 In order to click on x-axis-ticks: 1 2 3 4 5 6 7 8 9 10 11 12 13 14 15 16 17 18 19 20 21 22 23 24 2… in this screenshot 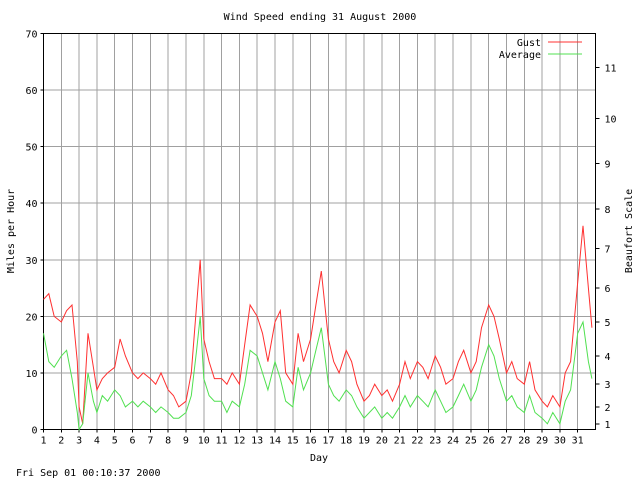, I will do `click(312, 438)`.